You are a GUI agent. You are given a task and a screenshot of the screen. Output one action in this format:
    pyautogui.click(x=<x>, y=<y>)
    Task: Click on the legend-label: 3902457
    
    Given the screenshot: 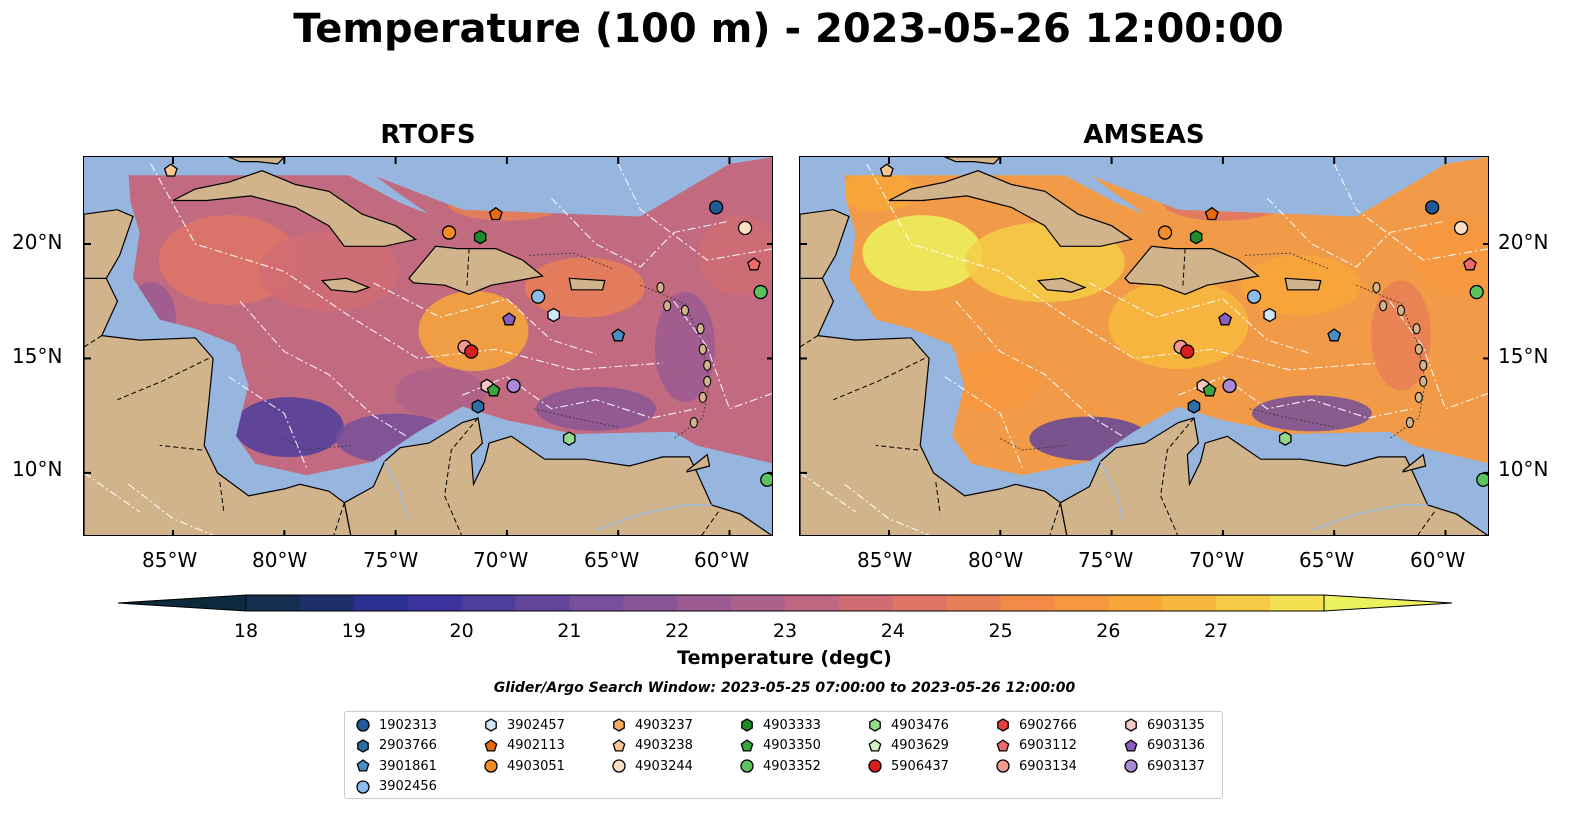 What is the action you would take?
    pyautogui.click(x=536, y=725)
    